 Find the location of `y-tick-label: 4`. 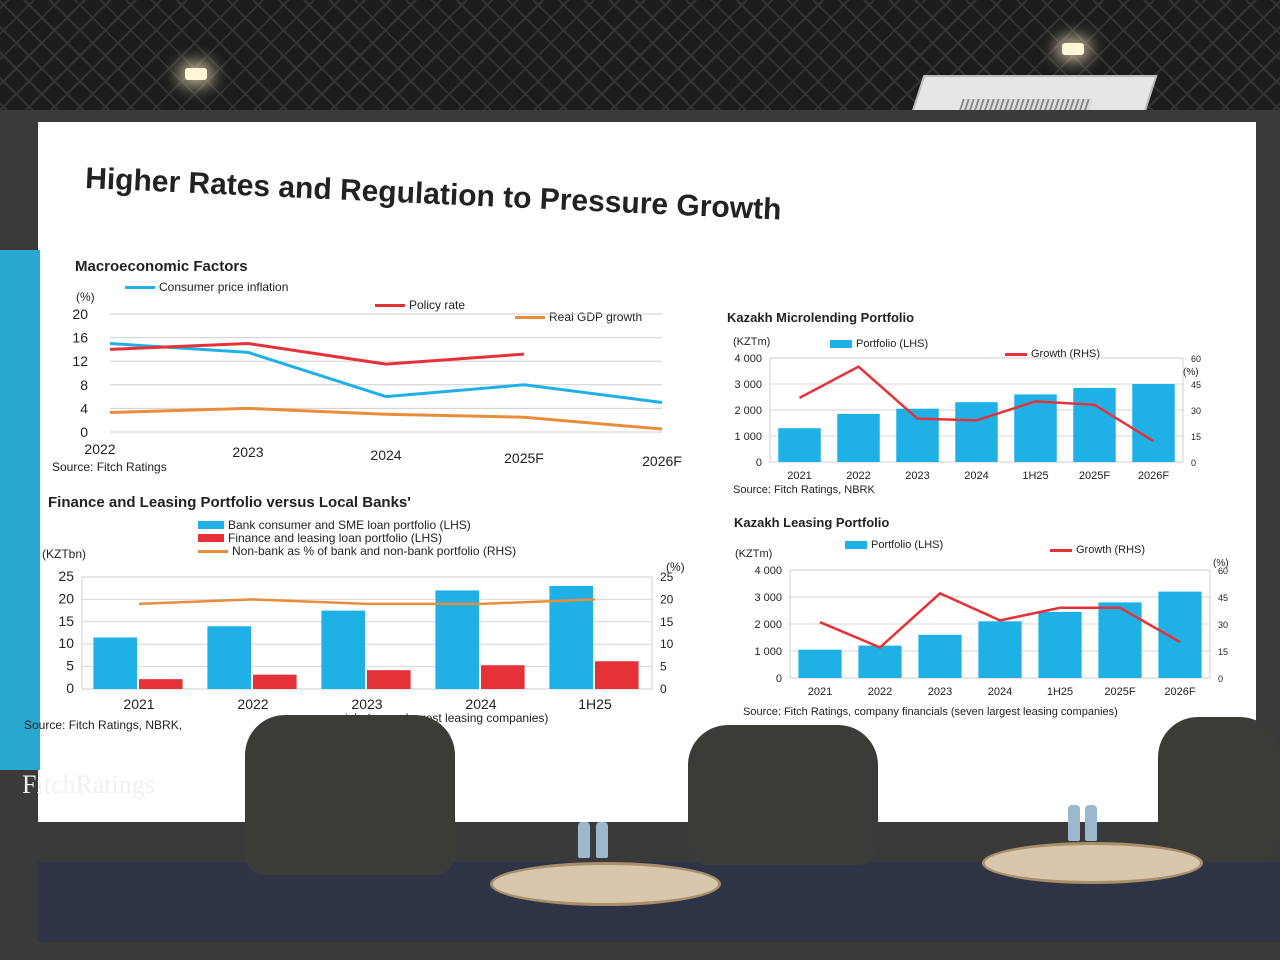

y-tick-label: 4 is located at coordinates (84, 408).